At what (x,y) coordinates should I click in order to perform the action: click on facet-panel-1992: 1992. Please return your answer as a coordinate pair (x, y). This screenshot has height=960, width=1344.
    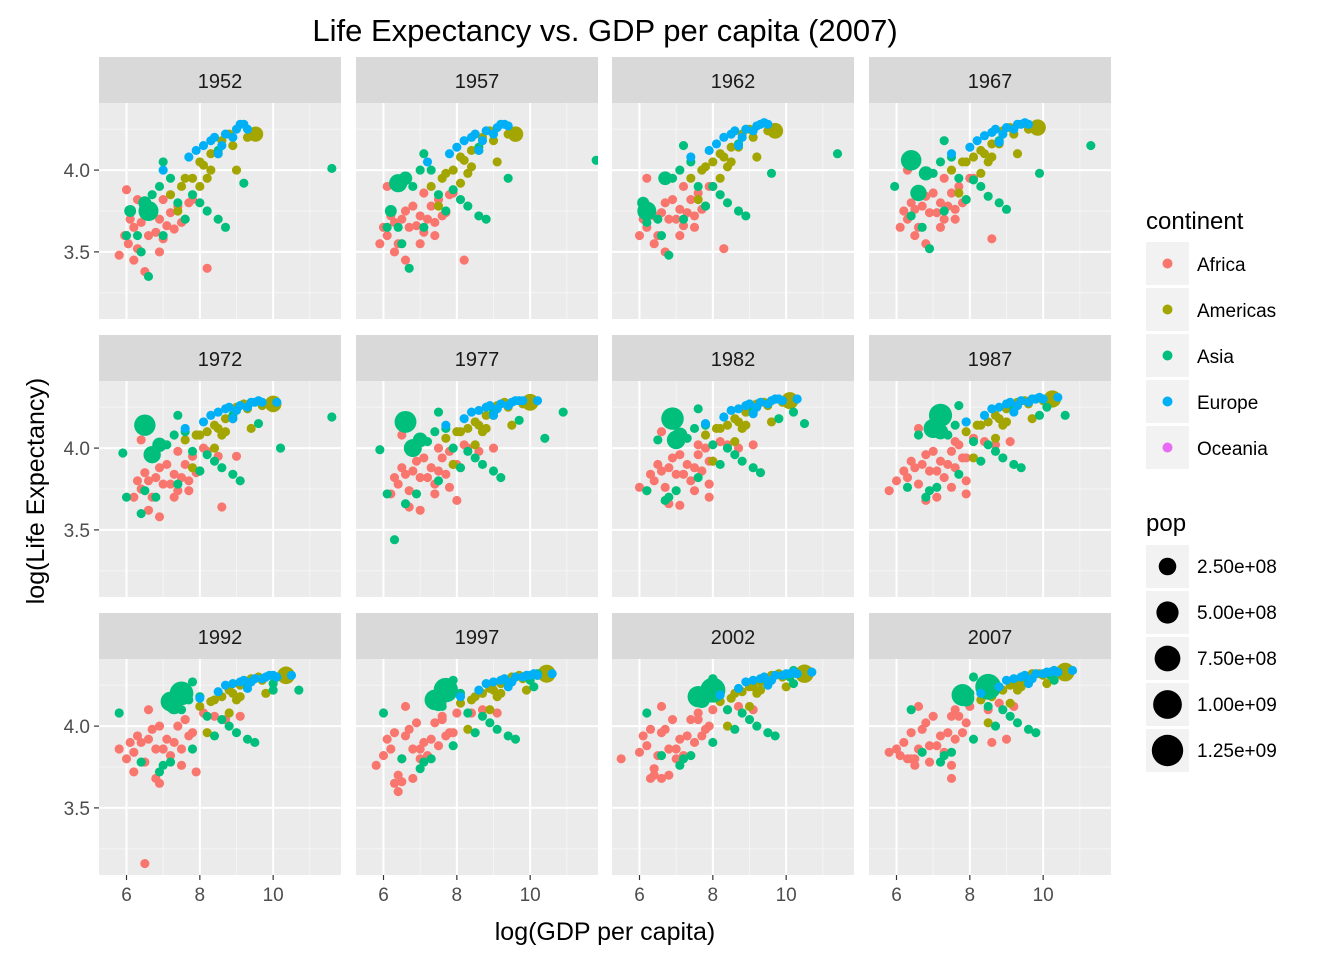
    Looking at the image, I should click on (220, 744).